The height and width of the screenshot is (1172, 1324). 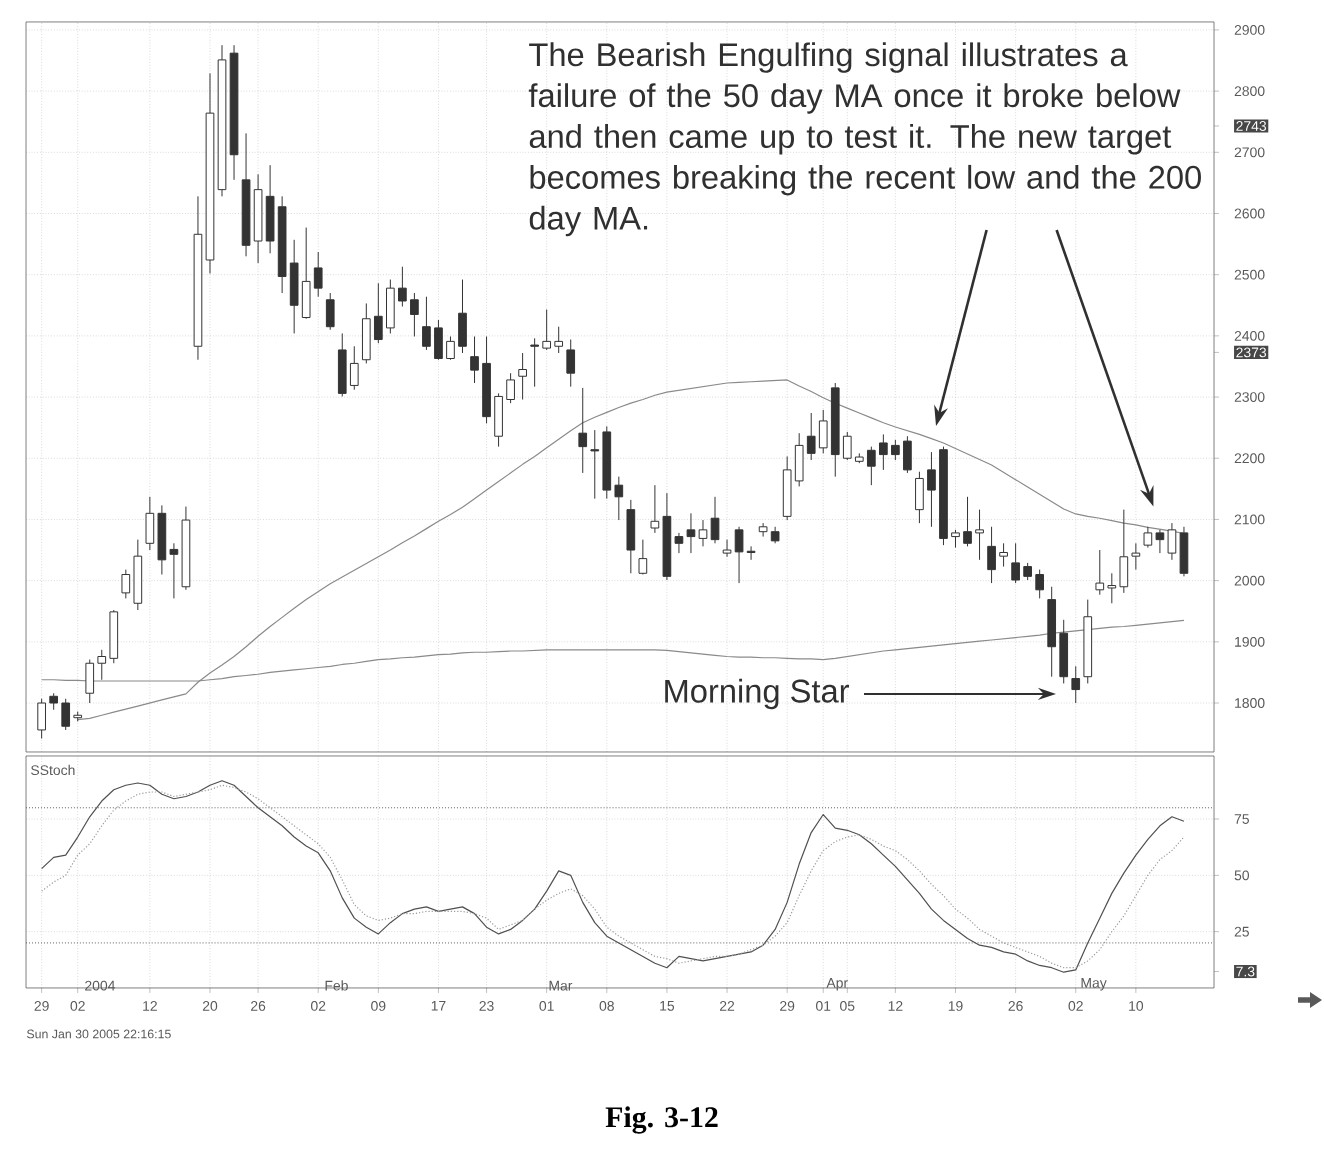 What do you see at coordinates (757, 694) in the screenshot?
I see `annotation: Morning Star` at bounding box center [757, 694].